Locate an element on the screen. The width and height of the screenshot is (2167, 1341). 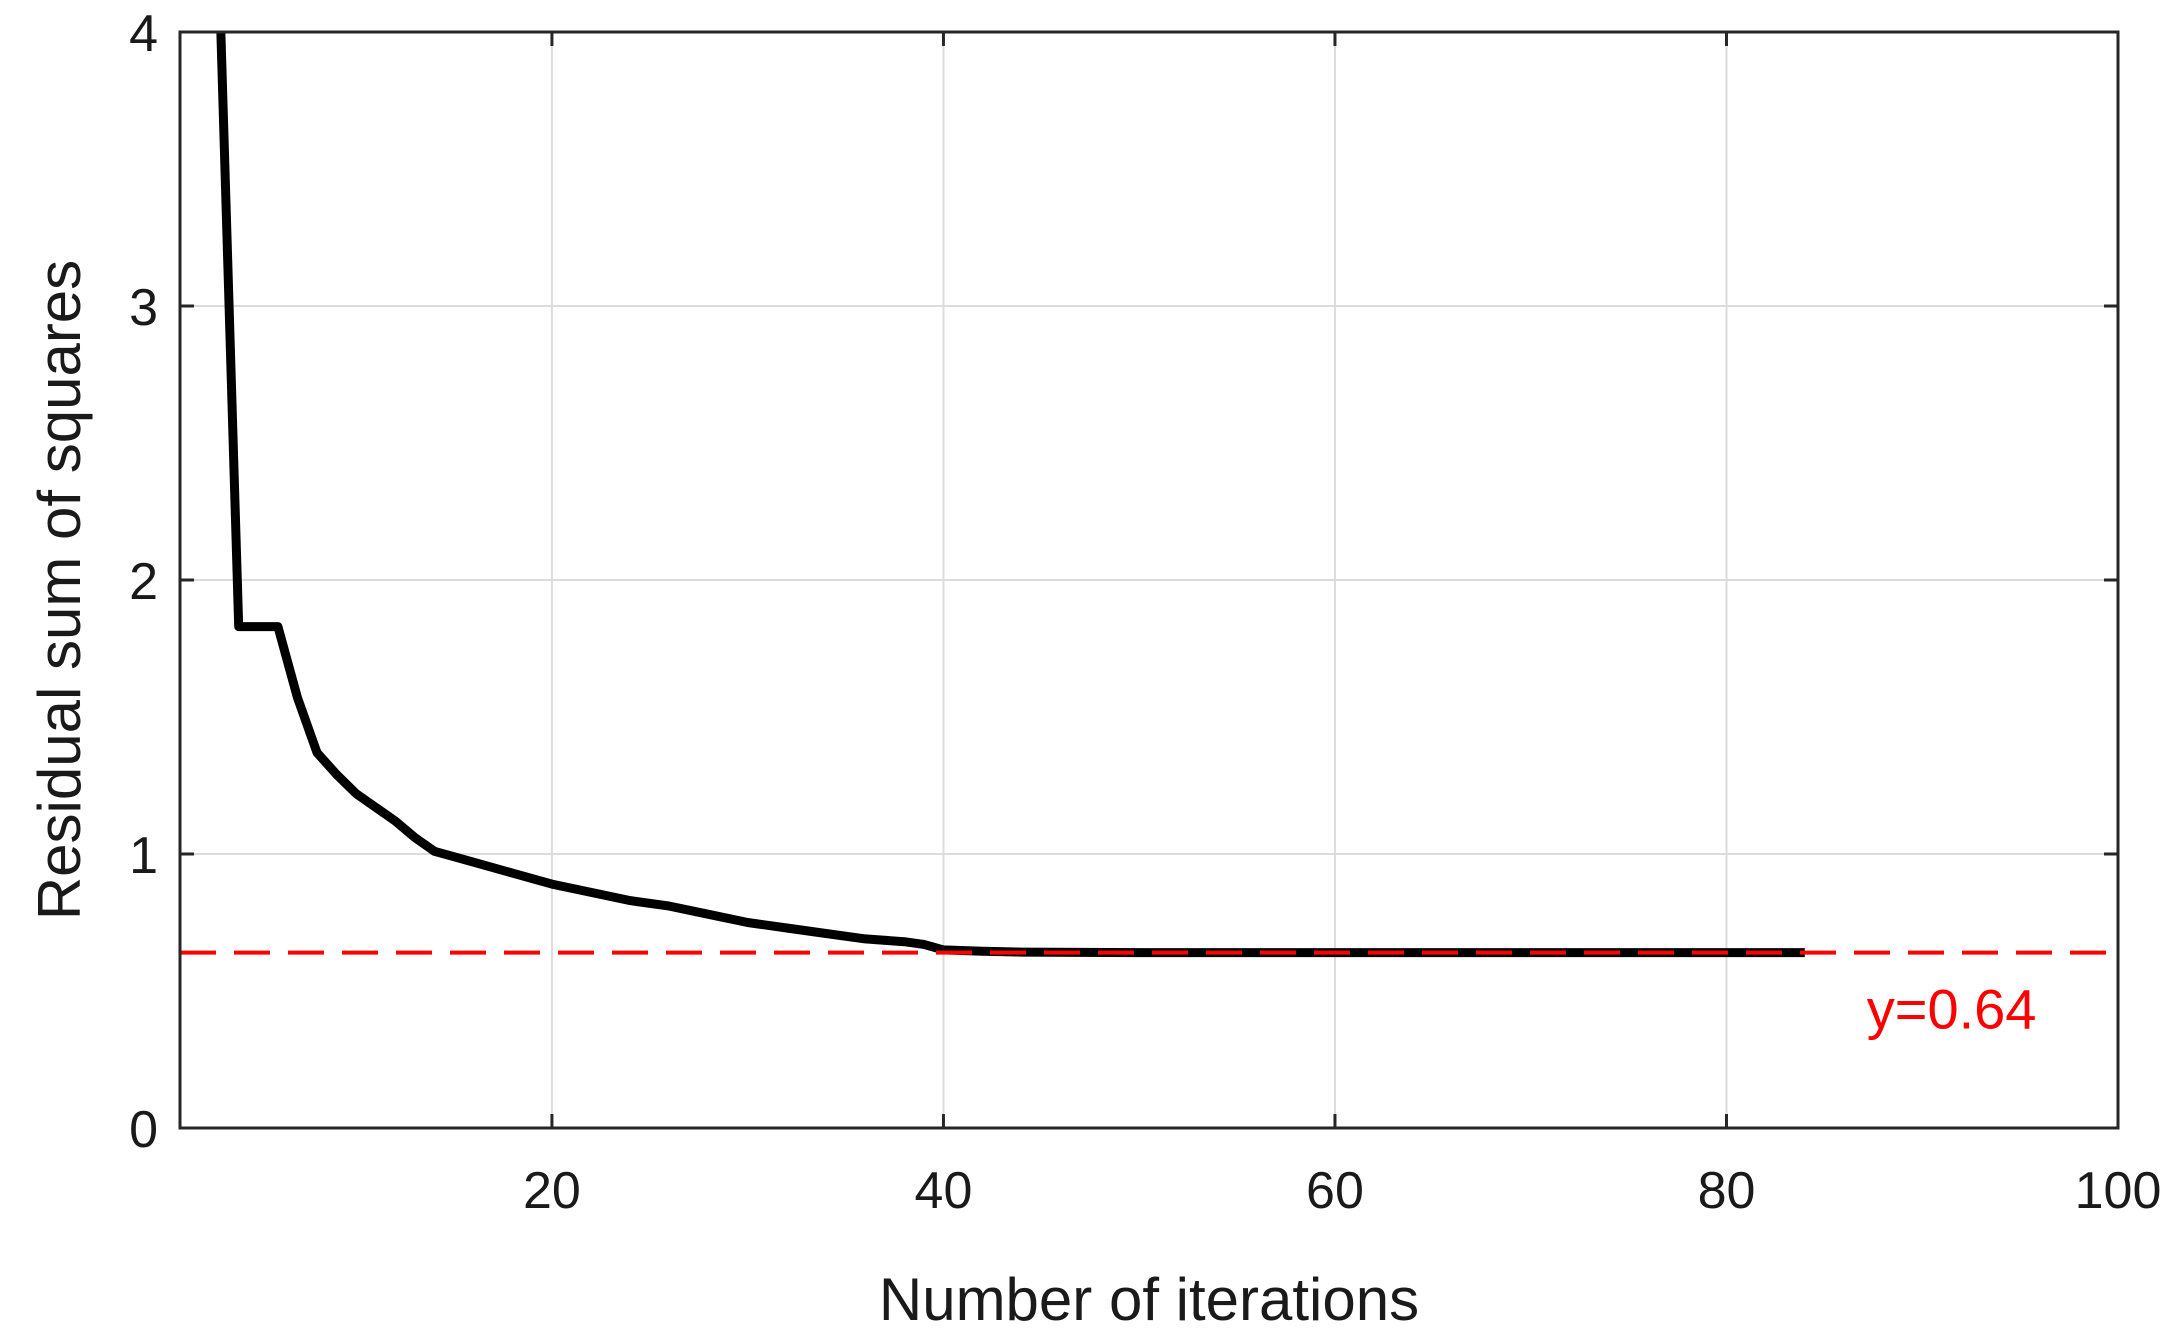
y-tick-label: 0 is located at coordinates (143, 1130).